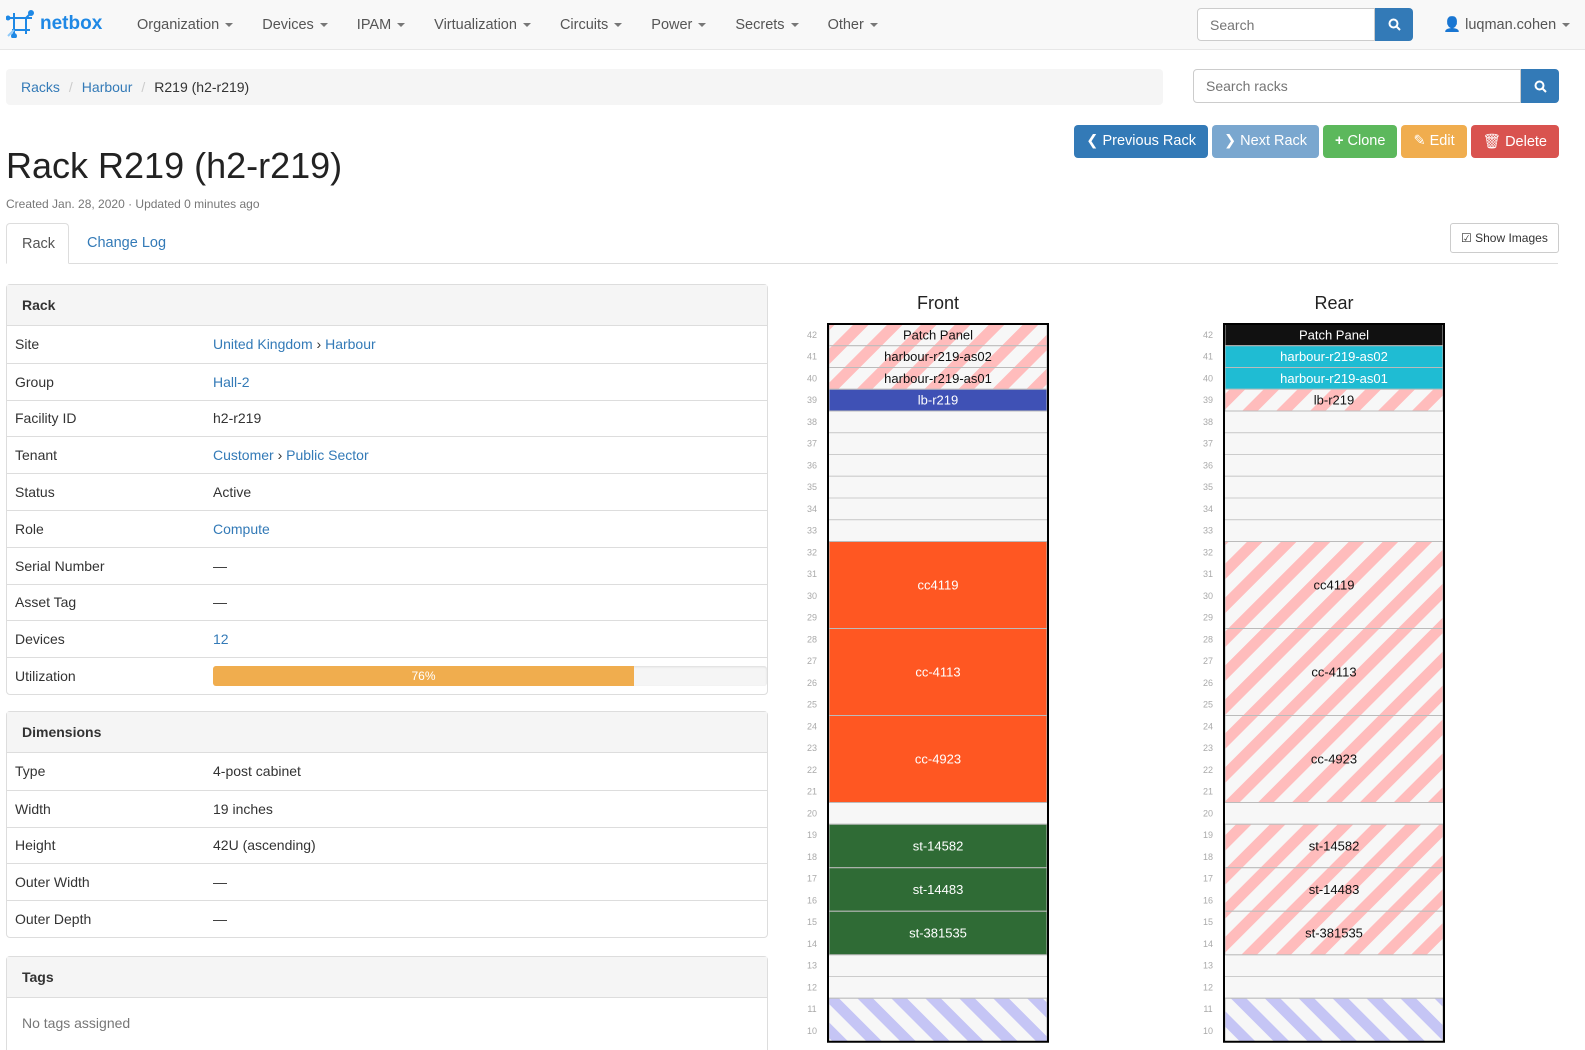  I want to click on unit-number: 25, so click(812, 705).